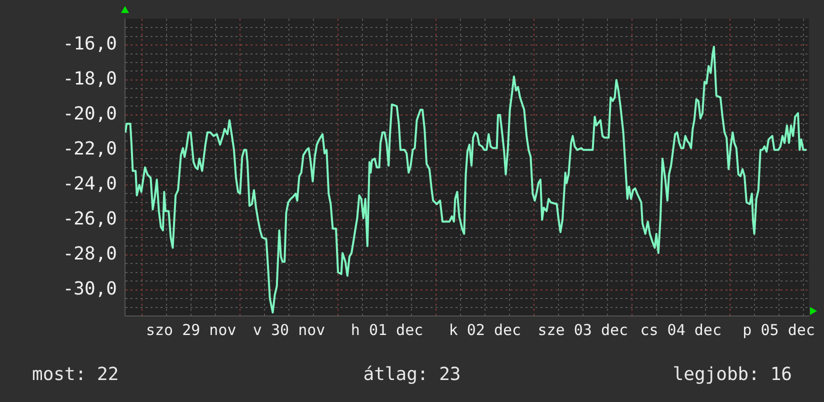 Image resolution: width=824 pixels, height=402 pixels. What do you see at coordinates (191, 329) in the screenshot?
I see `x-tick-label: szo 29 nov` at bounding box center [191, 329].